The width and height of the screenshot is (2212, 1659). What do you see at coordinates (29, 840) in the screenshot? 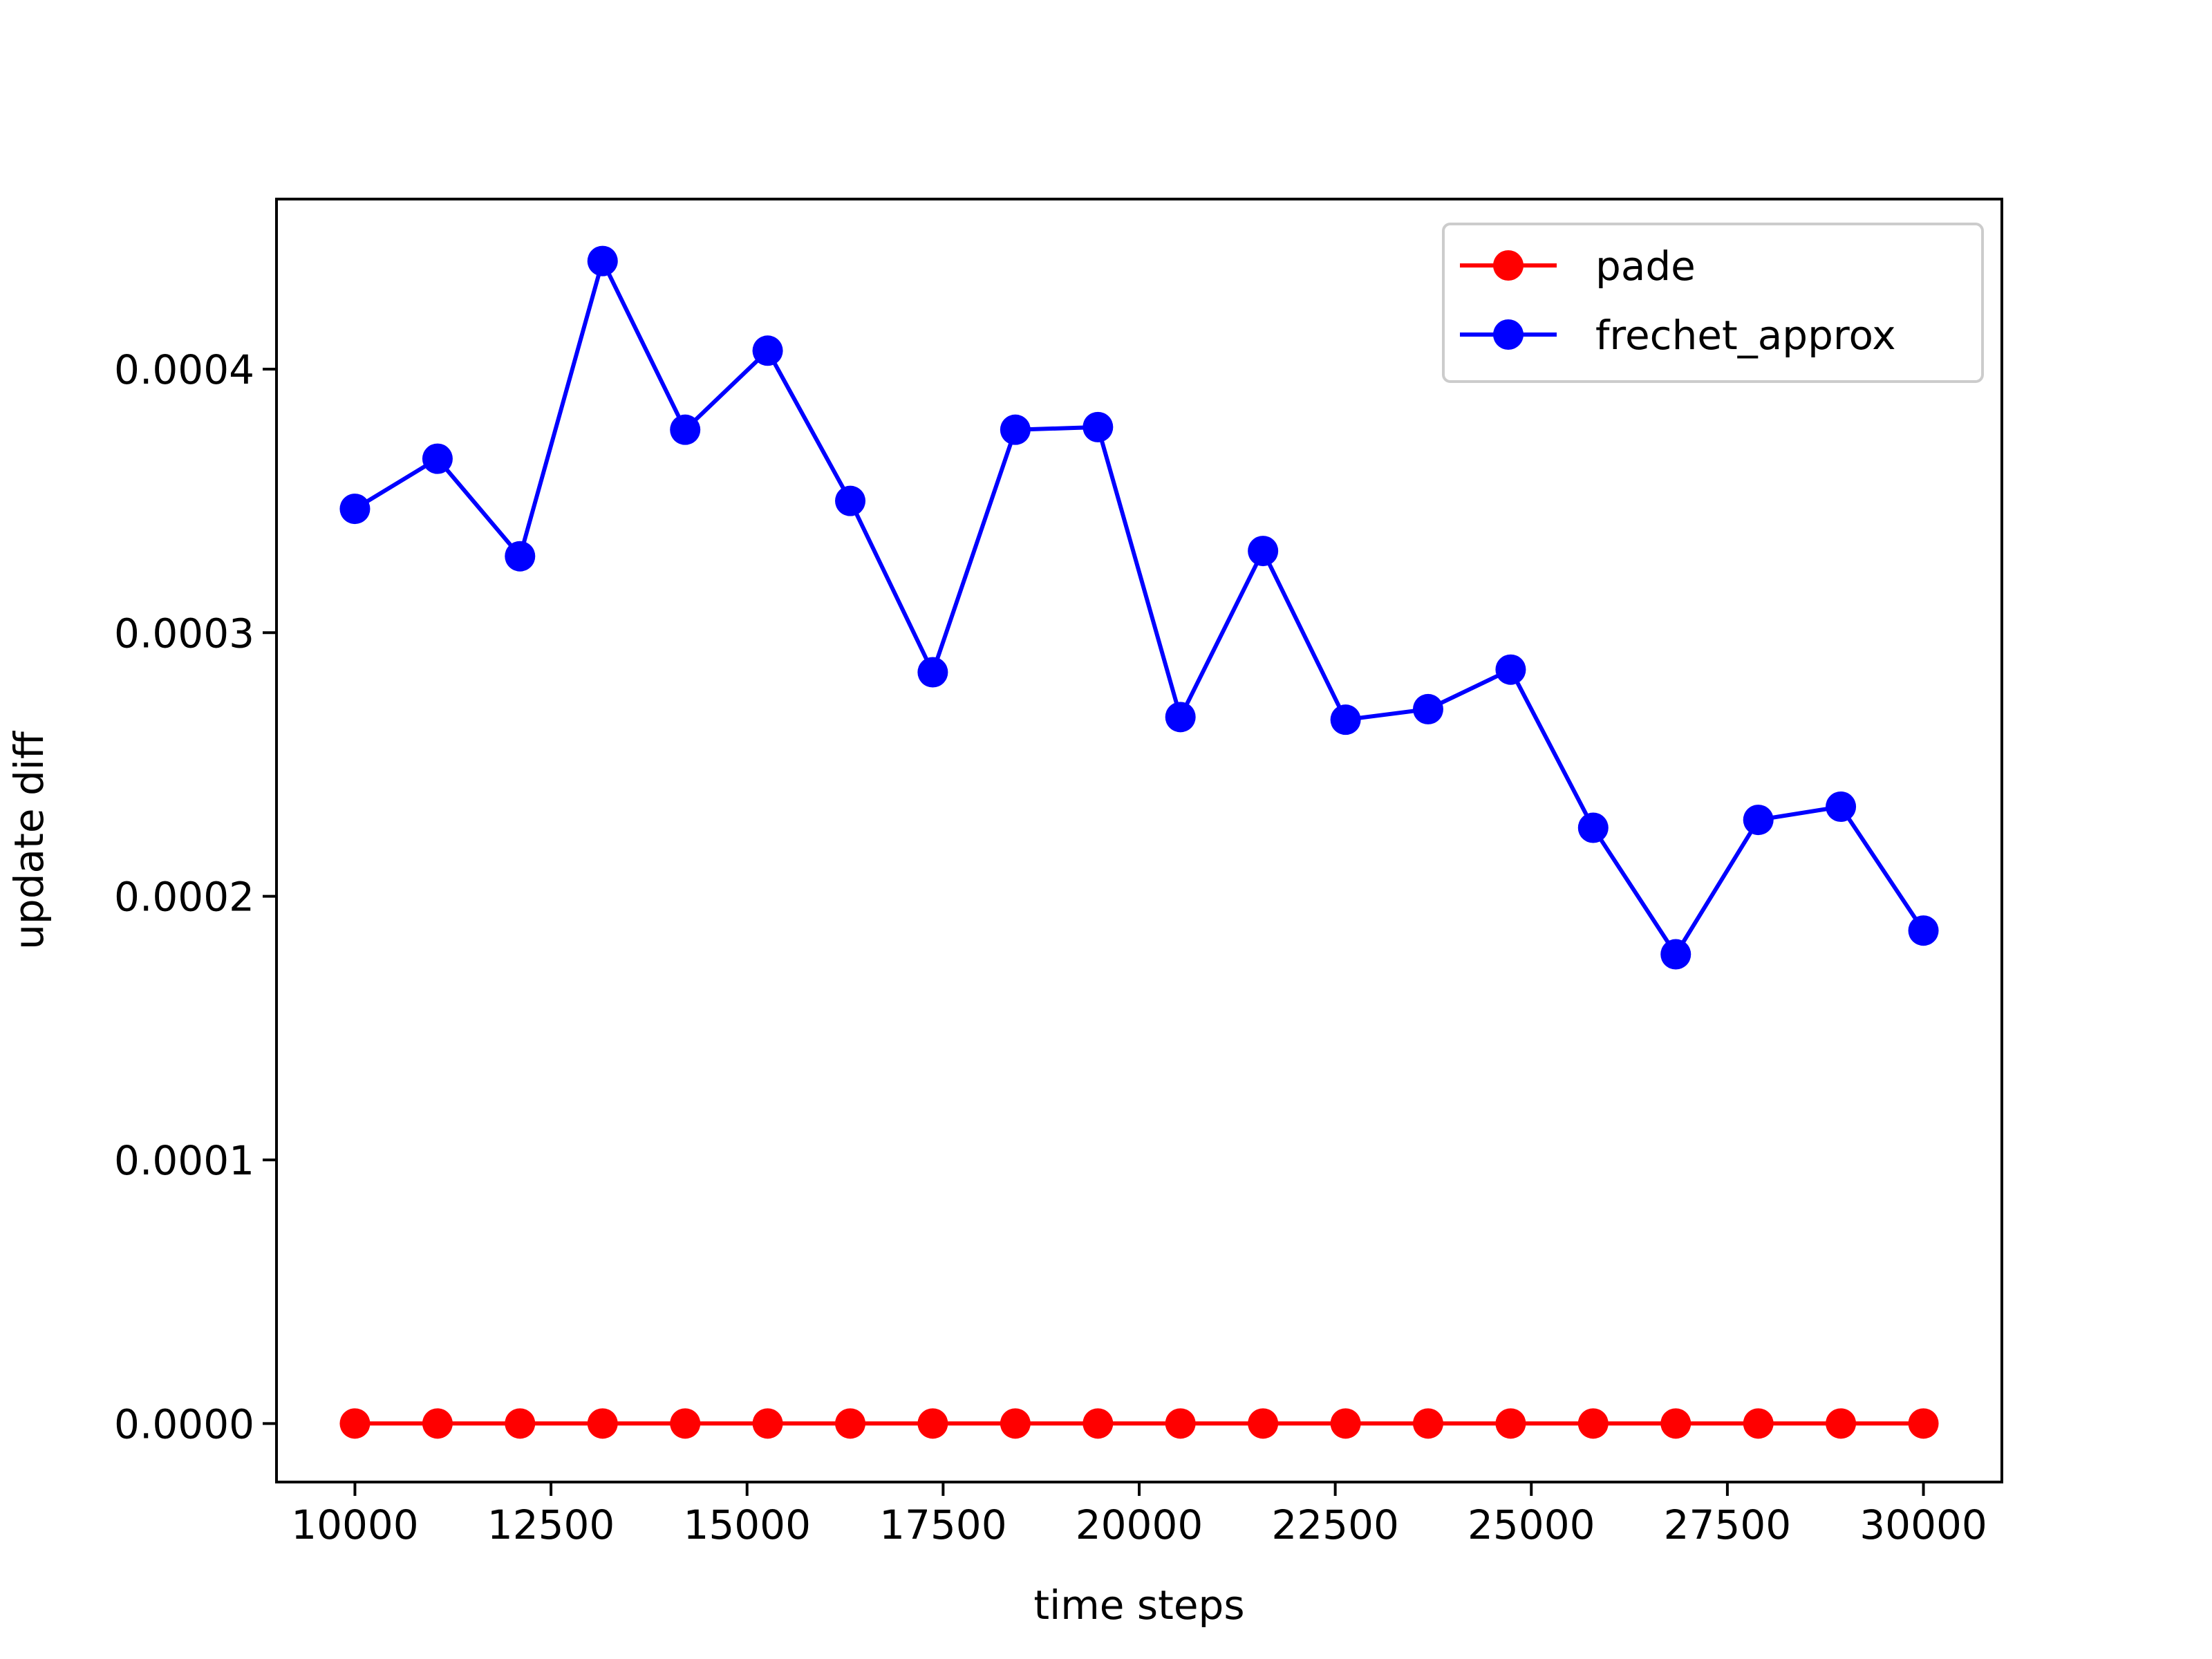
I see `y-axis-title: update diff` at bounding box center [29, 840].